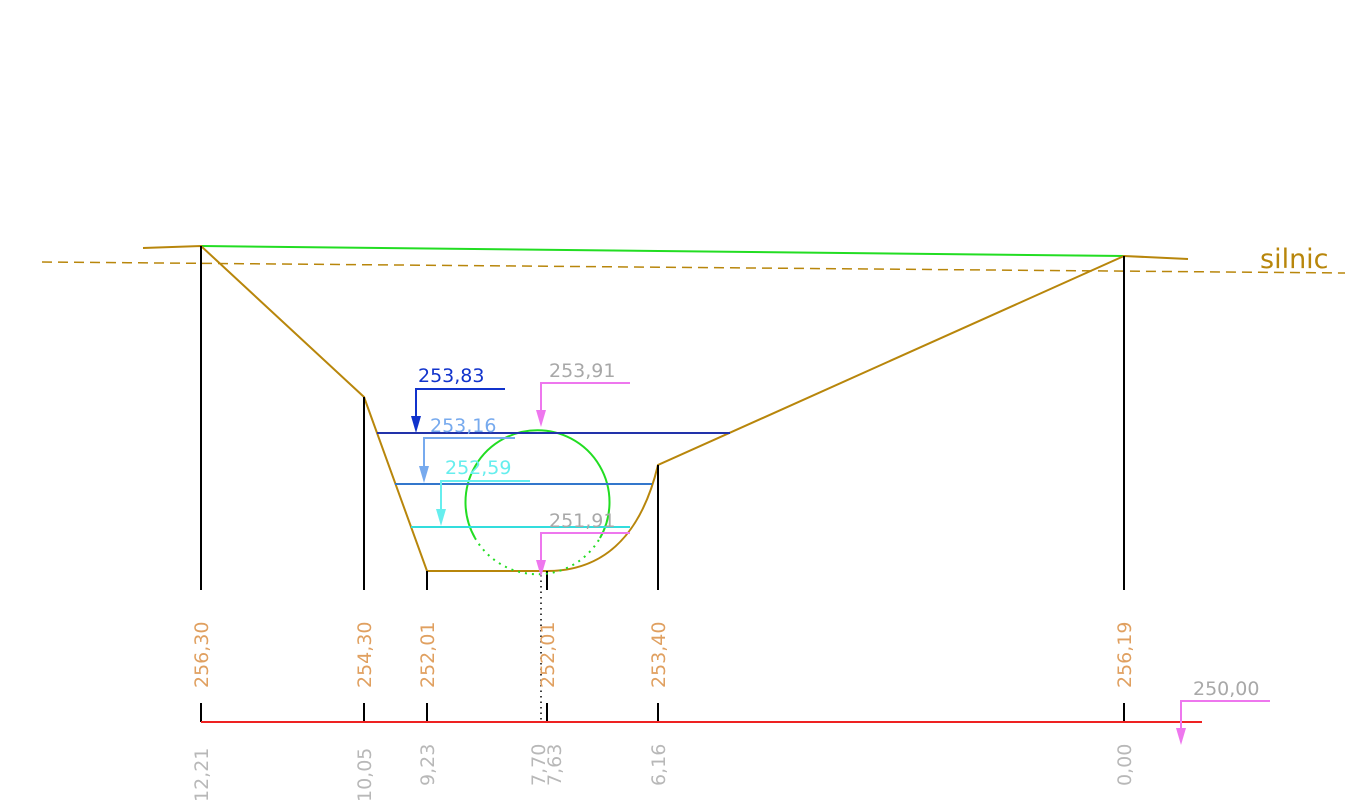  What do you see at coordinates (467, 449) in the screenshot?
I see `level-marker: 253,16` at bounding box center [467, 449].